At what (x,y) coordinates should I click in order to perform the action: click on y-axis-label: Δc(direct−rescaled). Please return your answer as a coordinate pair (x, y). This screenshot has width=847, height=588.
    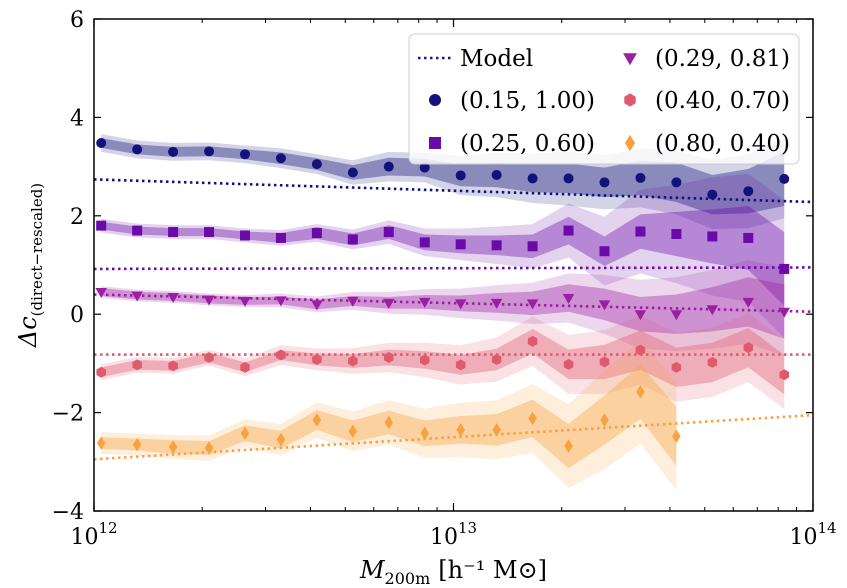
    Looking at the image, I should click on (30, 265).